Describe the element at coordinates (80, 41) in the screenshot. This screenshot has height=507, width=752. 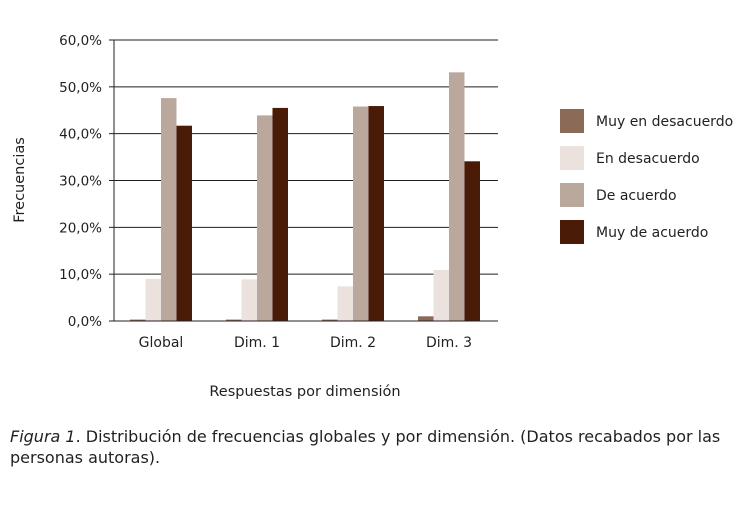
I see `y-tick-label: 60,0%` at that location.